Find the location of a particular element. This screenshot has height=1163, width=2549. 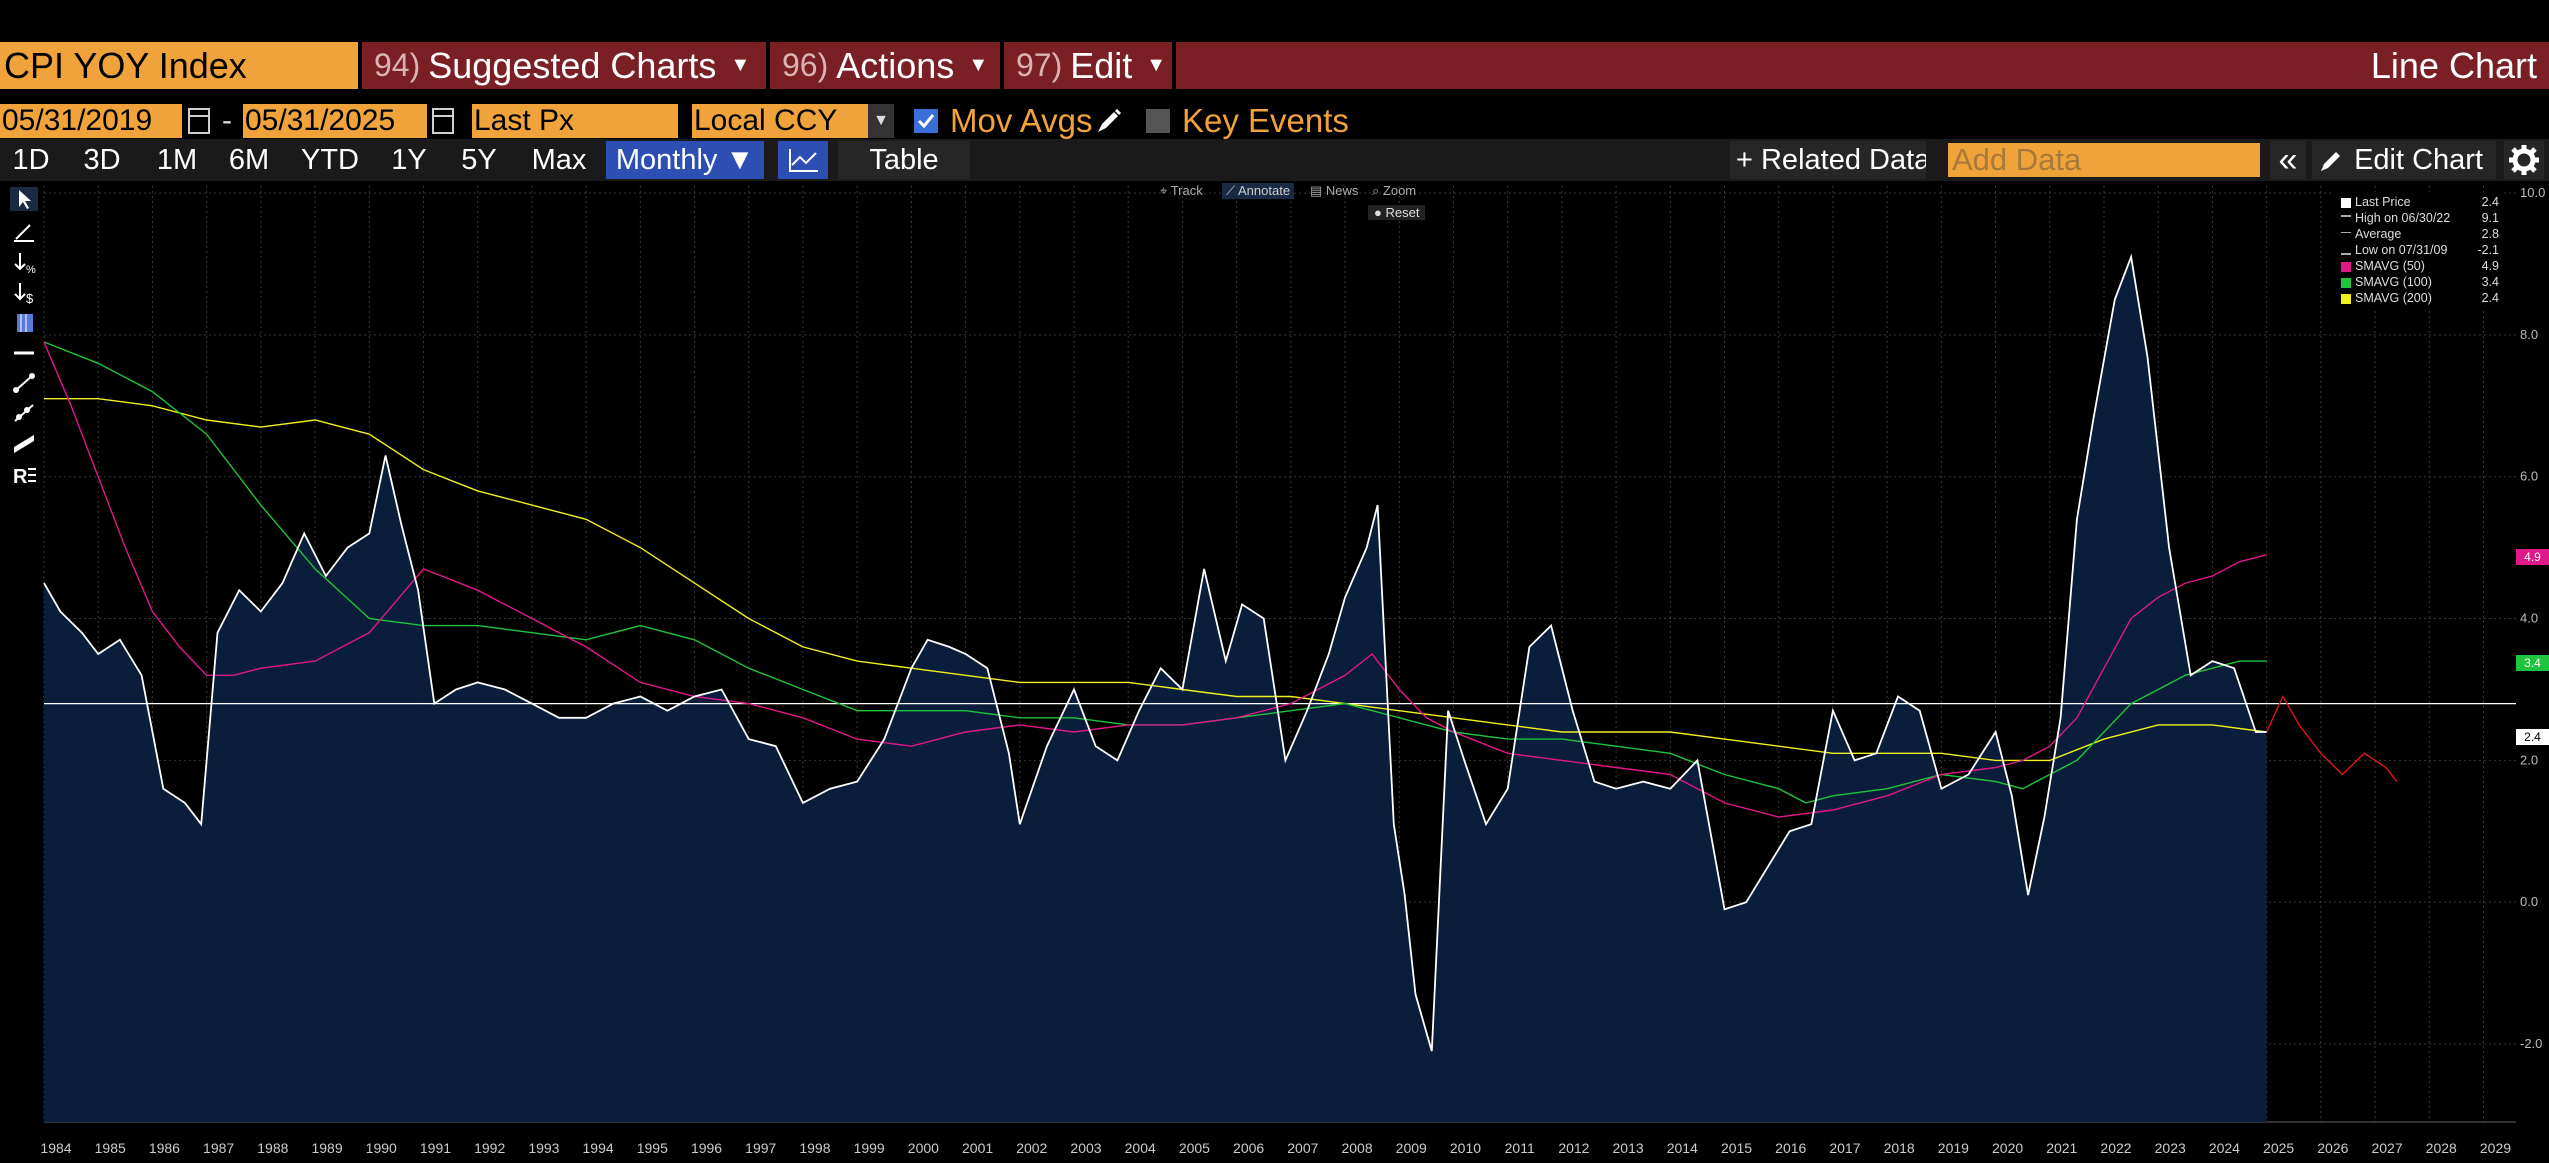

key-events-checkbox is located at coordinates (1158, 121).